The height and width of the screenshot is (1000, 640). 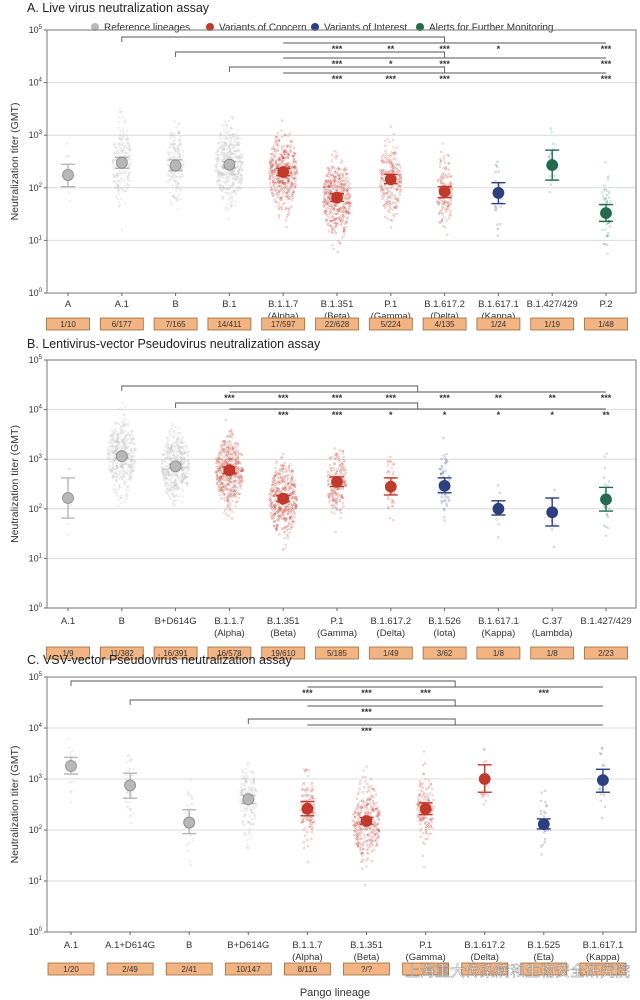 What do you see at coordinates (95, 27) in the screenshot?
I see `legend-marker-reference` at bounding box center [95, 27].